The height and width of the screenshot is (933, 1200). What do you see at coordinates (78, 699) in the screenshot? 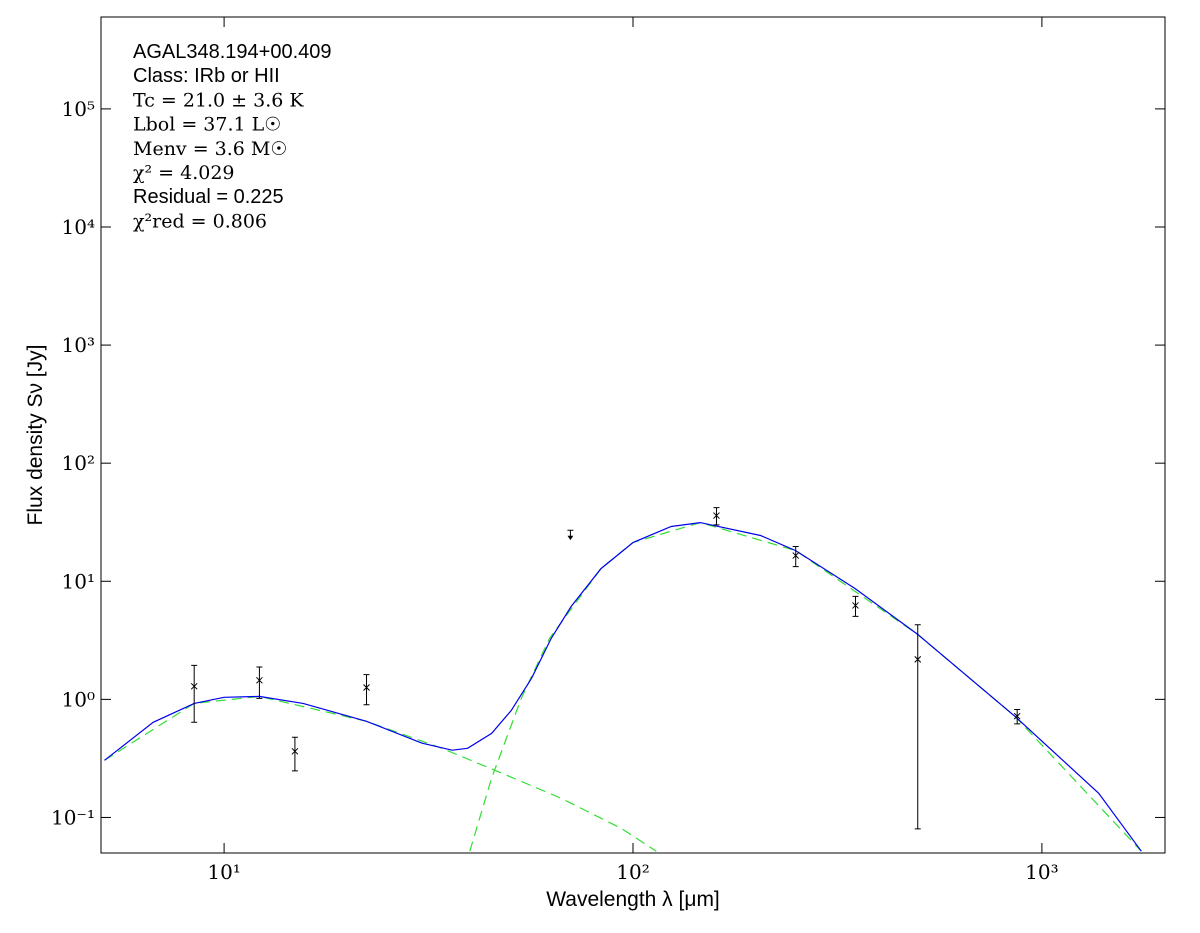
I see `y-tick-label: 10⁰` at bounding box center [78, 699].